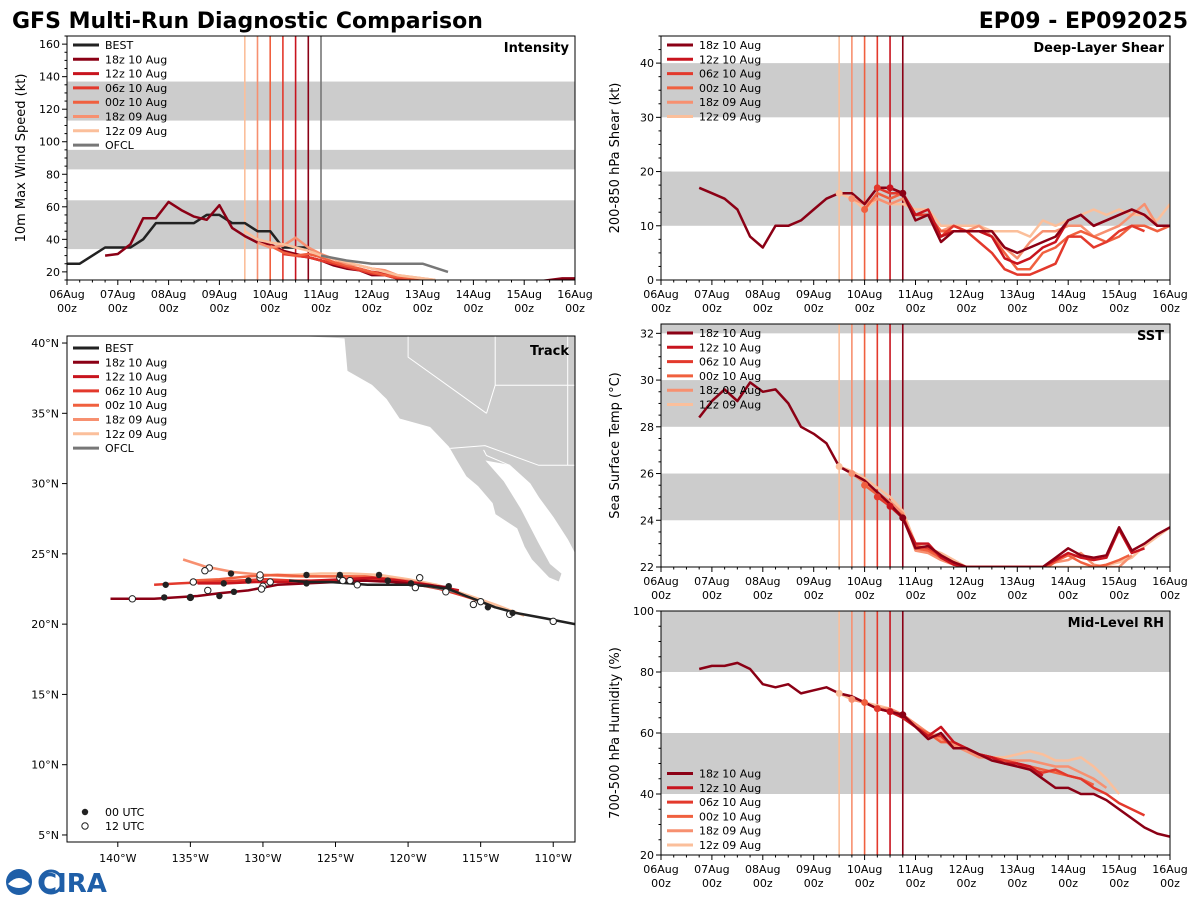 The image size is (1200, 900). Describe the element at coordinates (136, 102) in the screenshot. I see `intensity-legend-label: 00z 10 Aug` at that location.